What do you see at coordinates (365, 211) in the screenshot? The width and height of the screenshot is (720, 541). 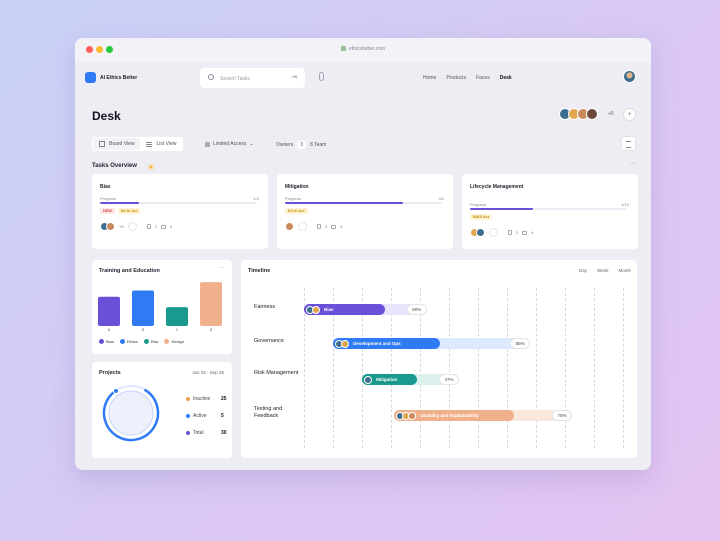 I see `task-card: Mitigation Progress 3/4 Ed AI Act 2 4` at bounding box center [365, 211].